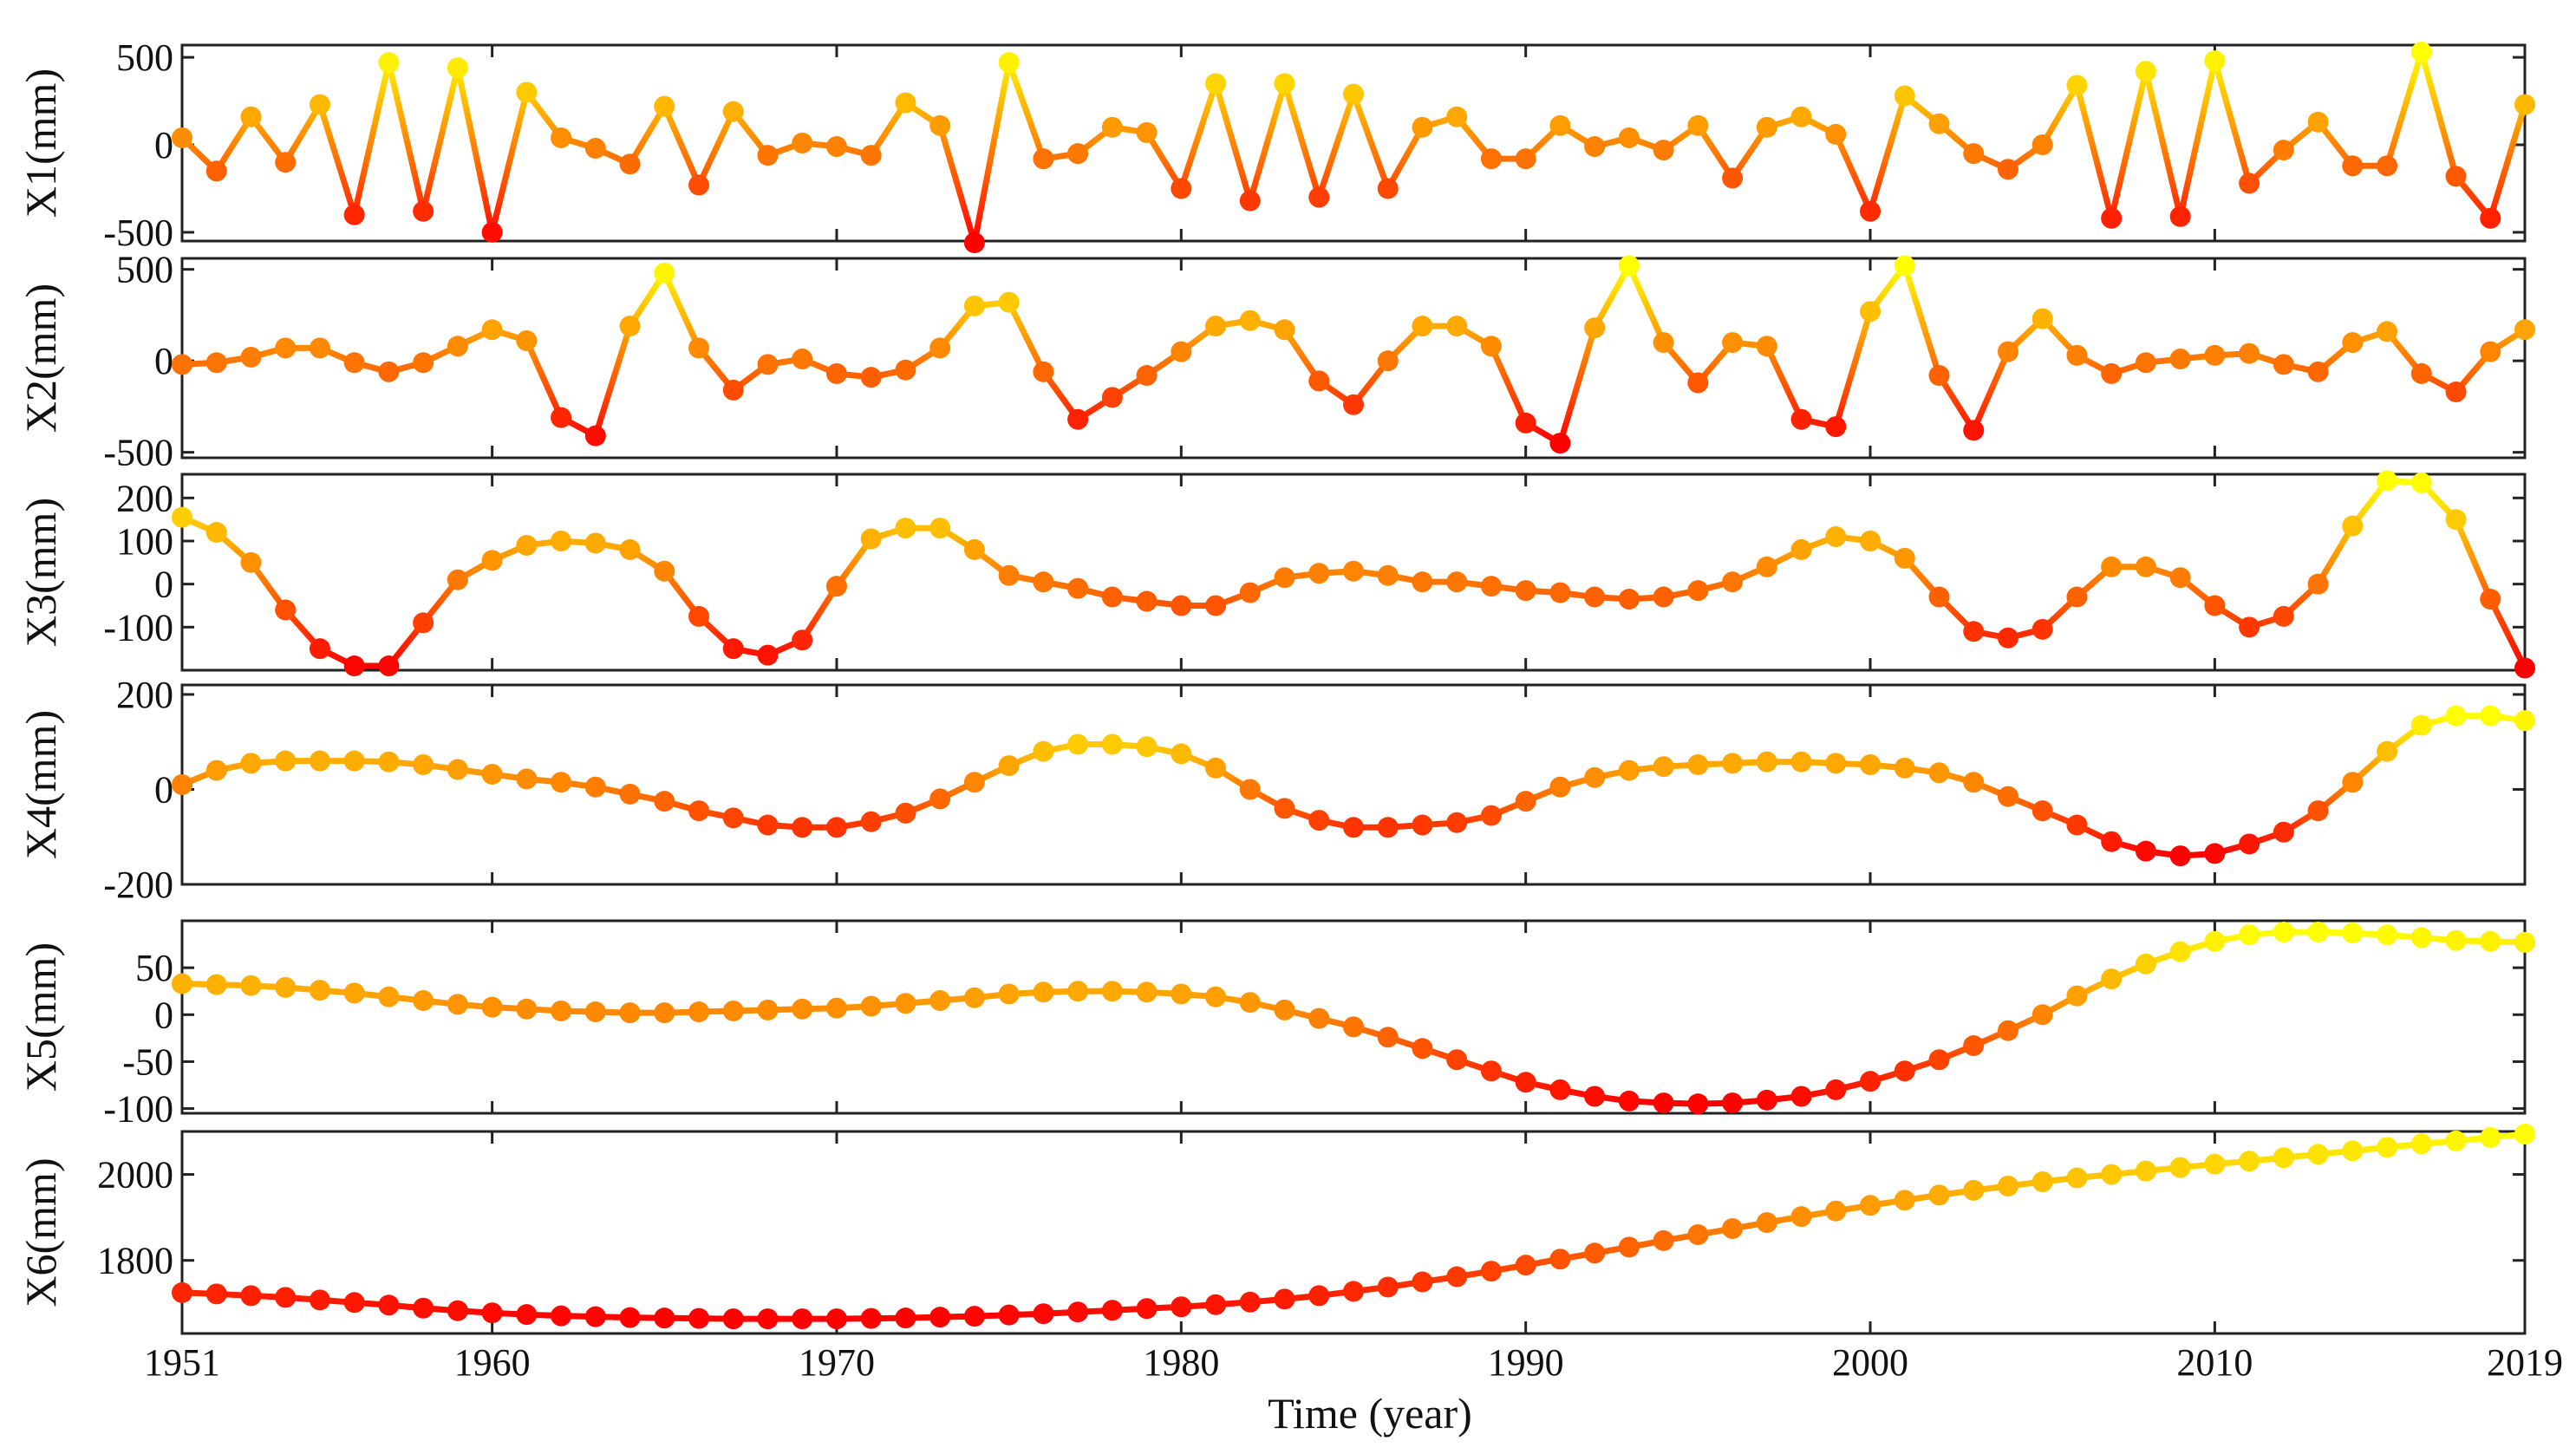 This screenshot has width=2576, height=1454. What do you see at coordinates (1354, 1232) in the screenshot?
I see `panel-6-frame` at bounding box center [1354, 1232].